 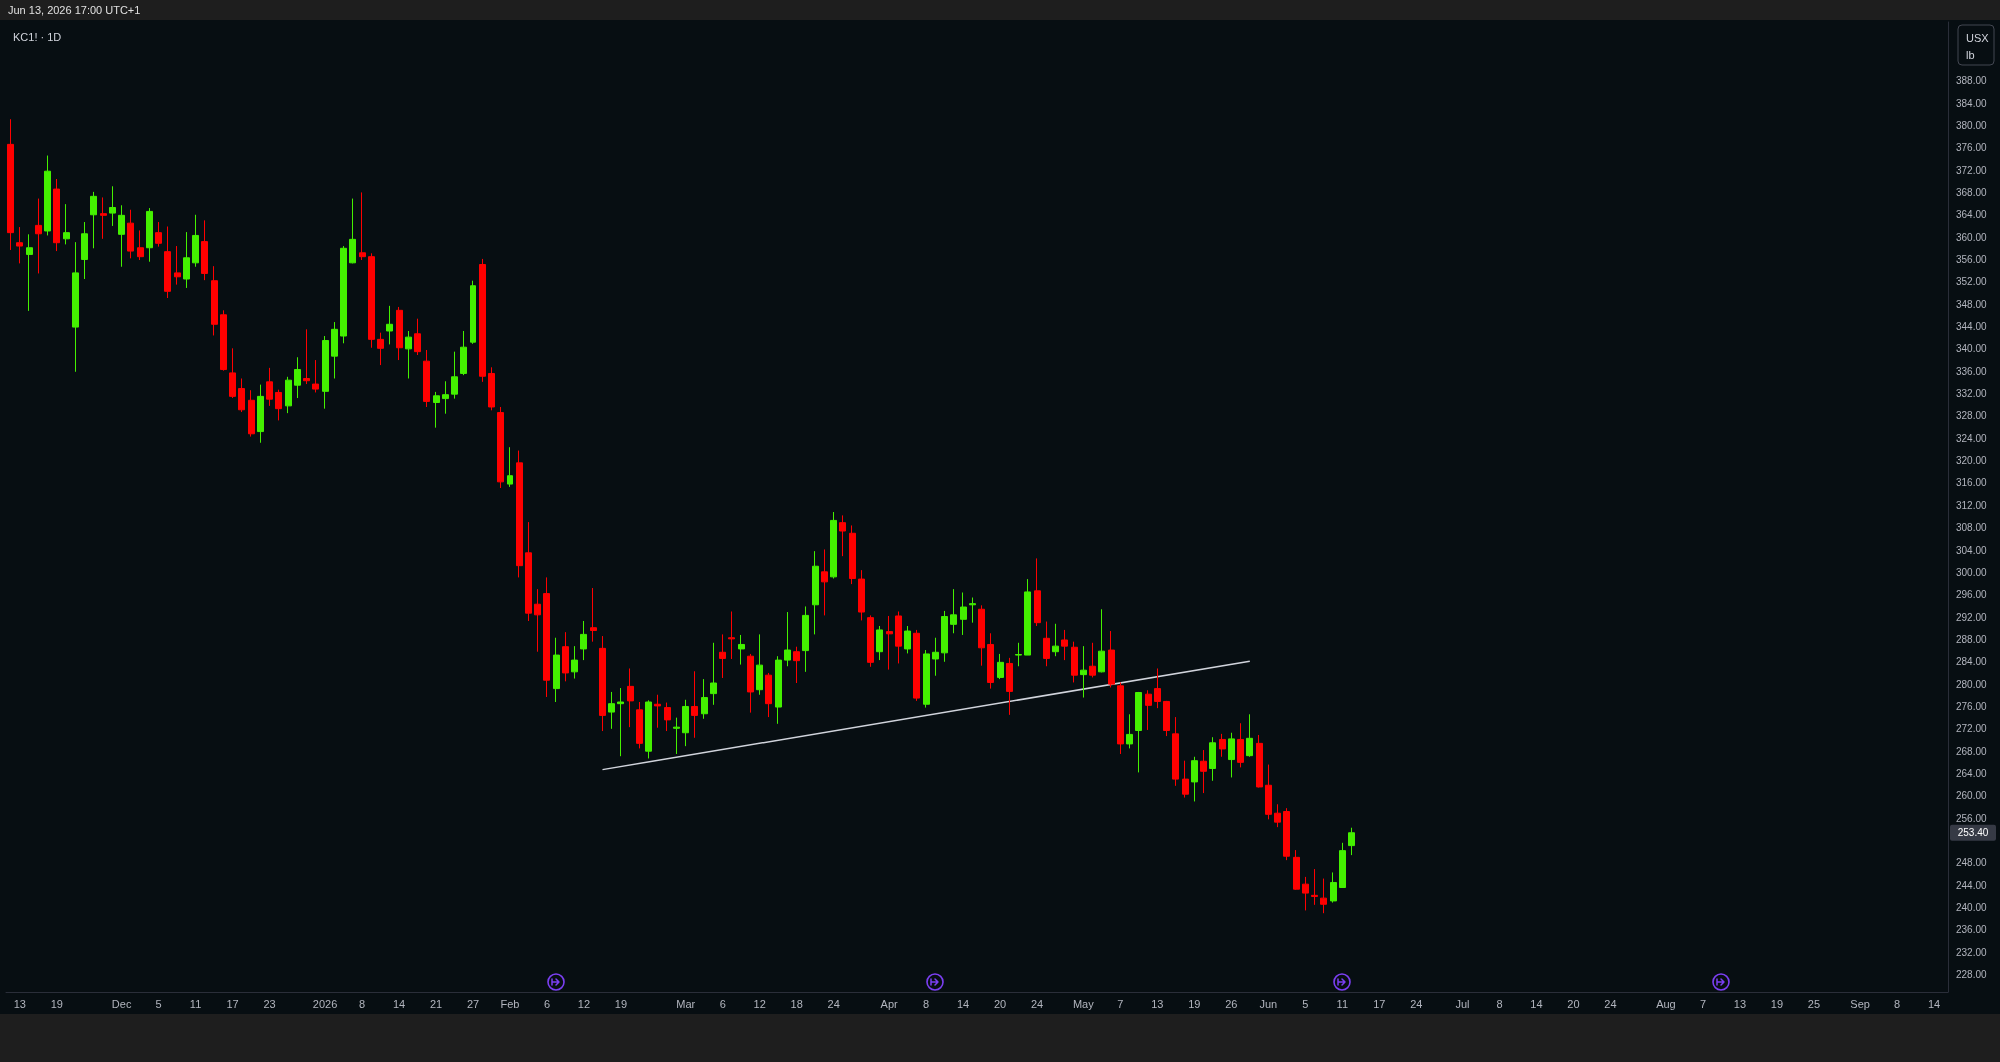 What do you see at coordinates (1972, 550) in the screenshot?
I see `y-tick-label: 304.00` at bounding box center [1972, 550].